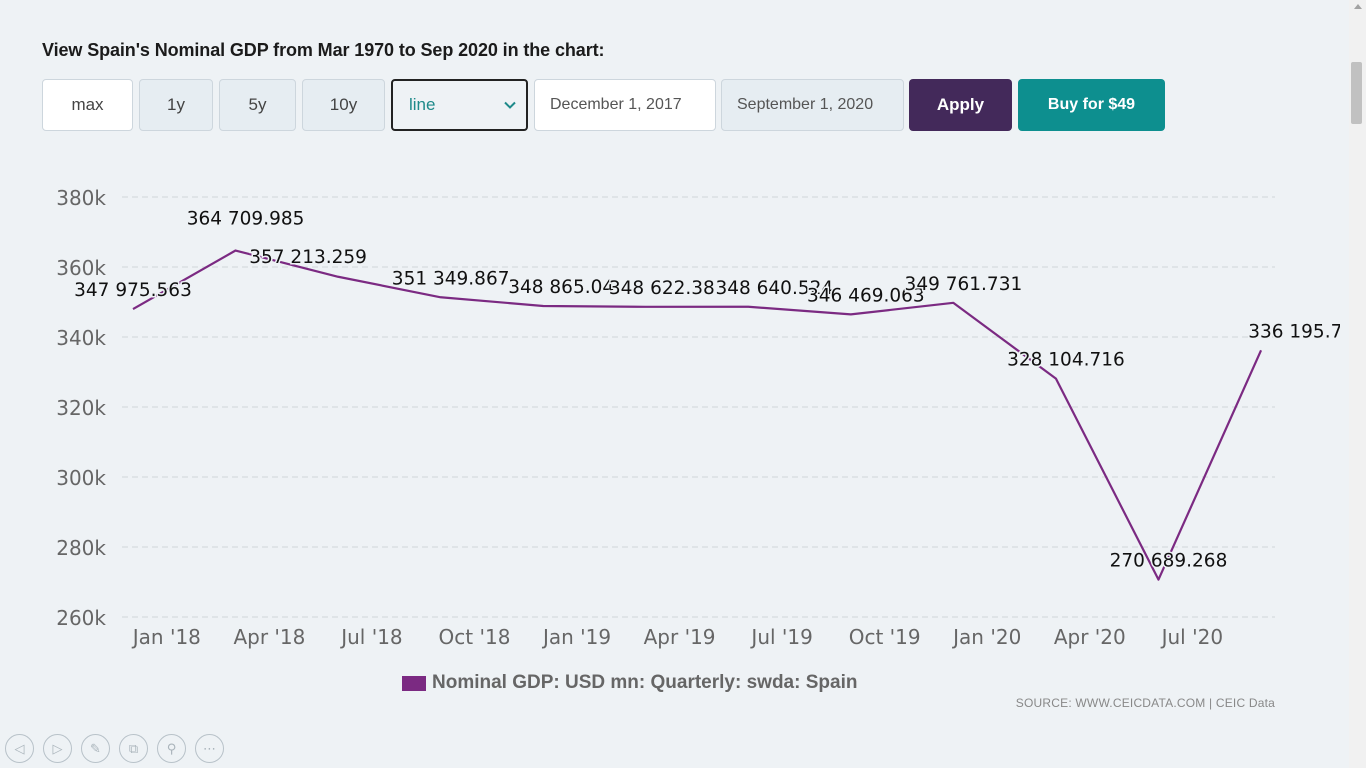 The image size is (1366, 768). What do you see at coordinates (370, 637) in the screenshot?
I see `x-tick-label: Jul '18` at bounding box center [370, 637].